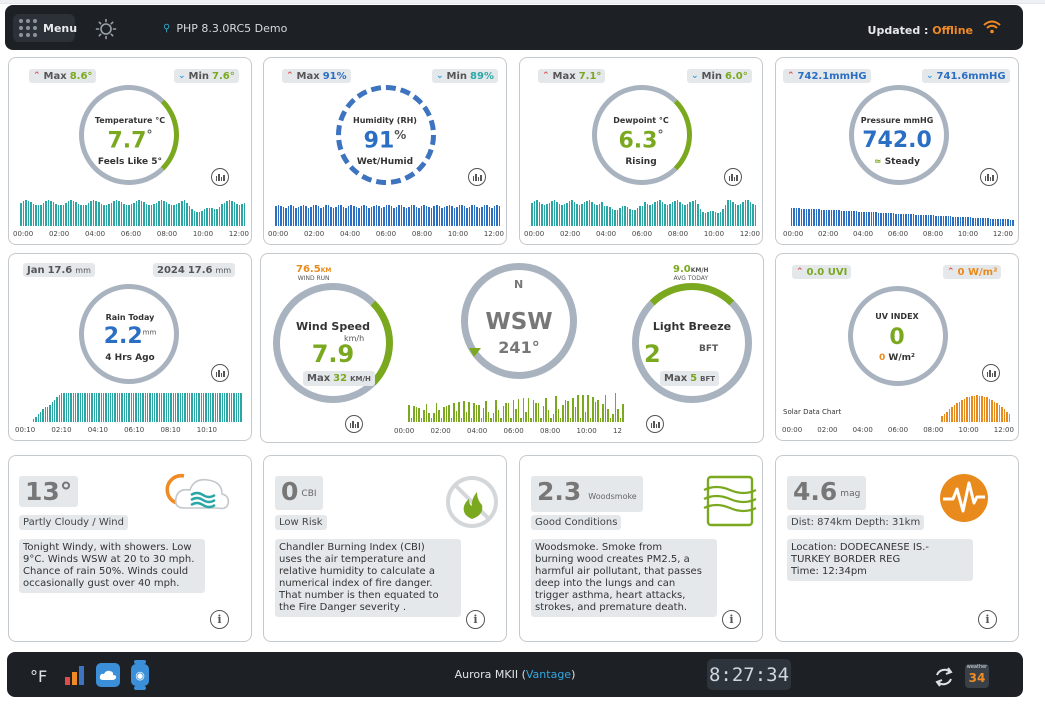 The image size is (1045, 712). What do you see at coordinates (39, 676) in the screenshot?
I see `unit-toggle-button: °F` at bounding box center [39, 676].